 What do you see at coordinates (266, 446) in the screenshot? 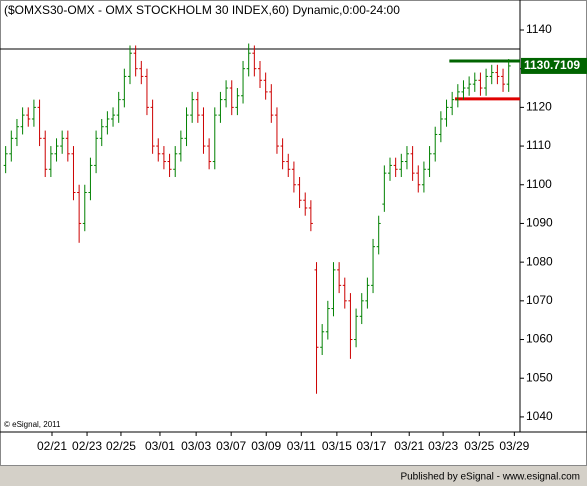
I see `x-tick-label: 03/09` at bounding box center [266, 446].